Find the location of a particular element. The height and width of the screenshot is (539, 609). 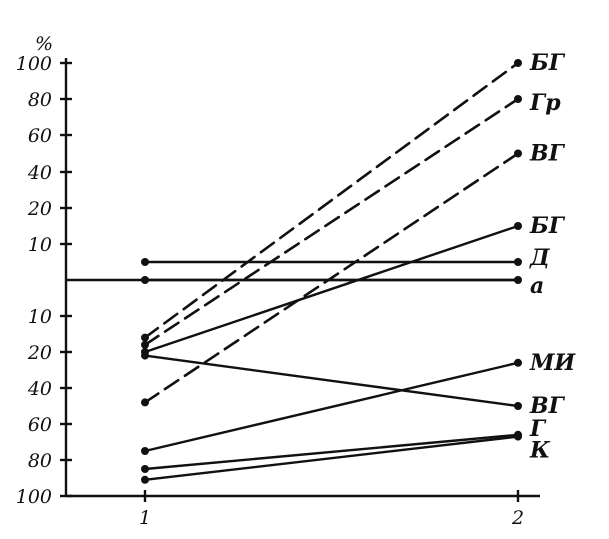

series-label: а is located at coordinates (537, 286).